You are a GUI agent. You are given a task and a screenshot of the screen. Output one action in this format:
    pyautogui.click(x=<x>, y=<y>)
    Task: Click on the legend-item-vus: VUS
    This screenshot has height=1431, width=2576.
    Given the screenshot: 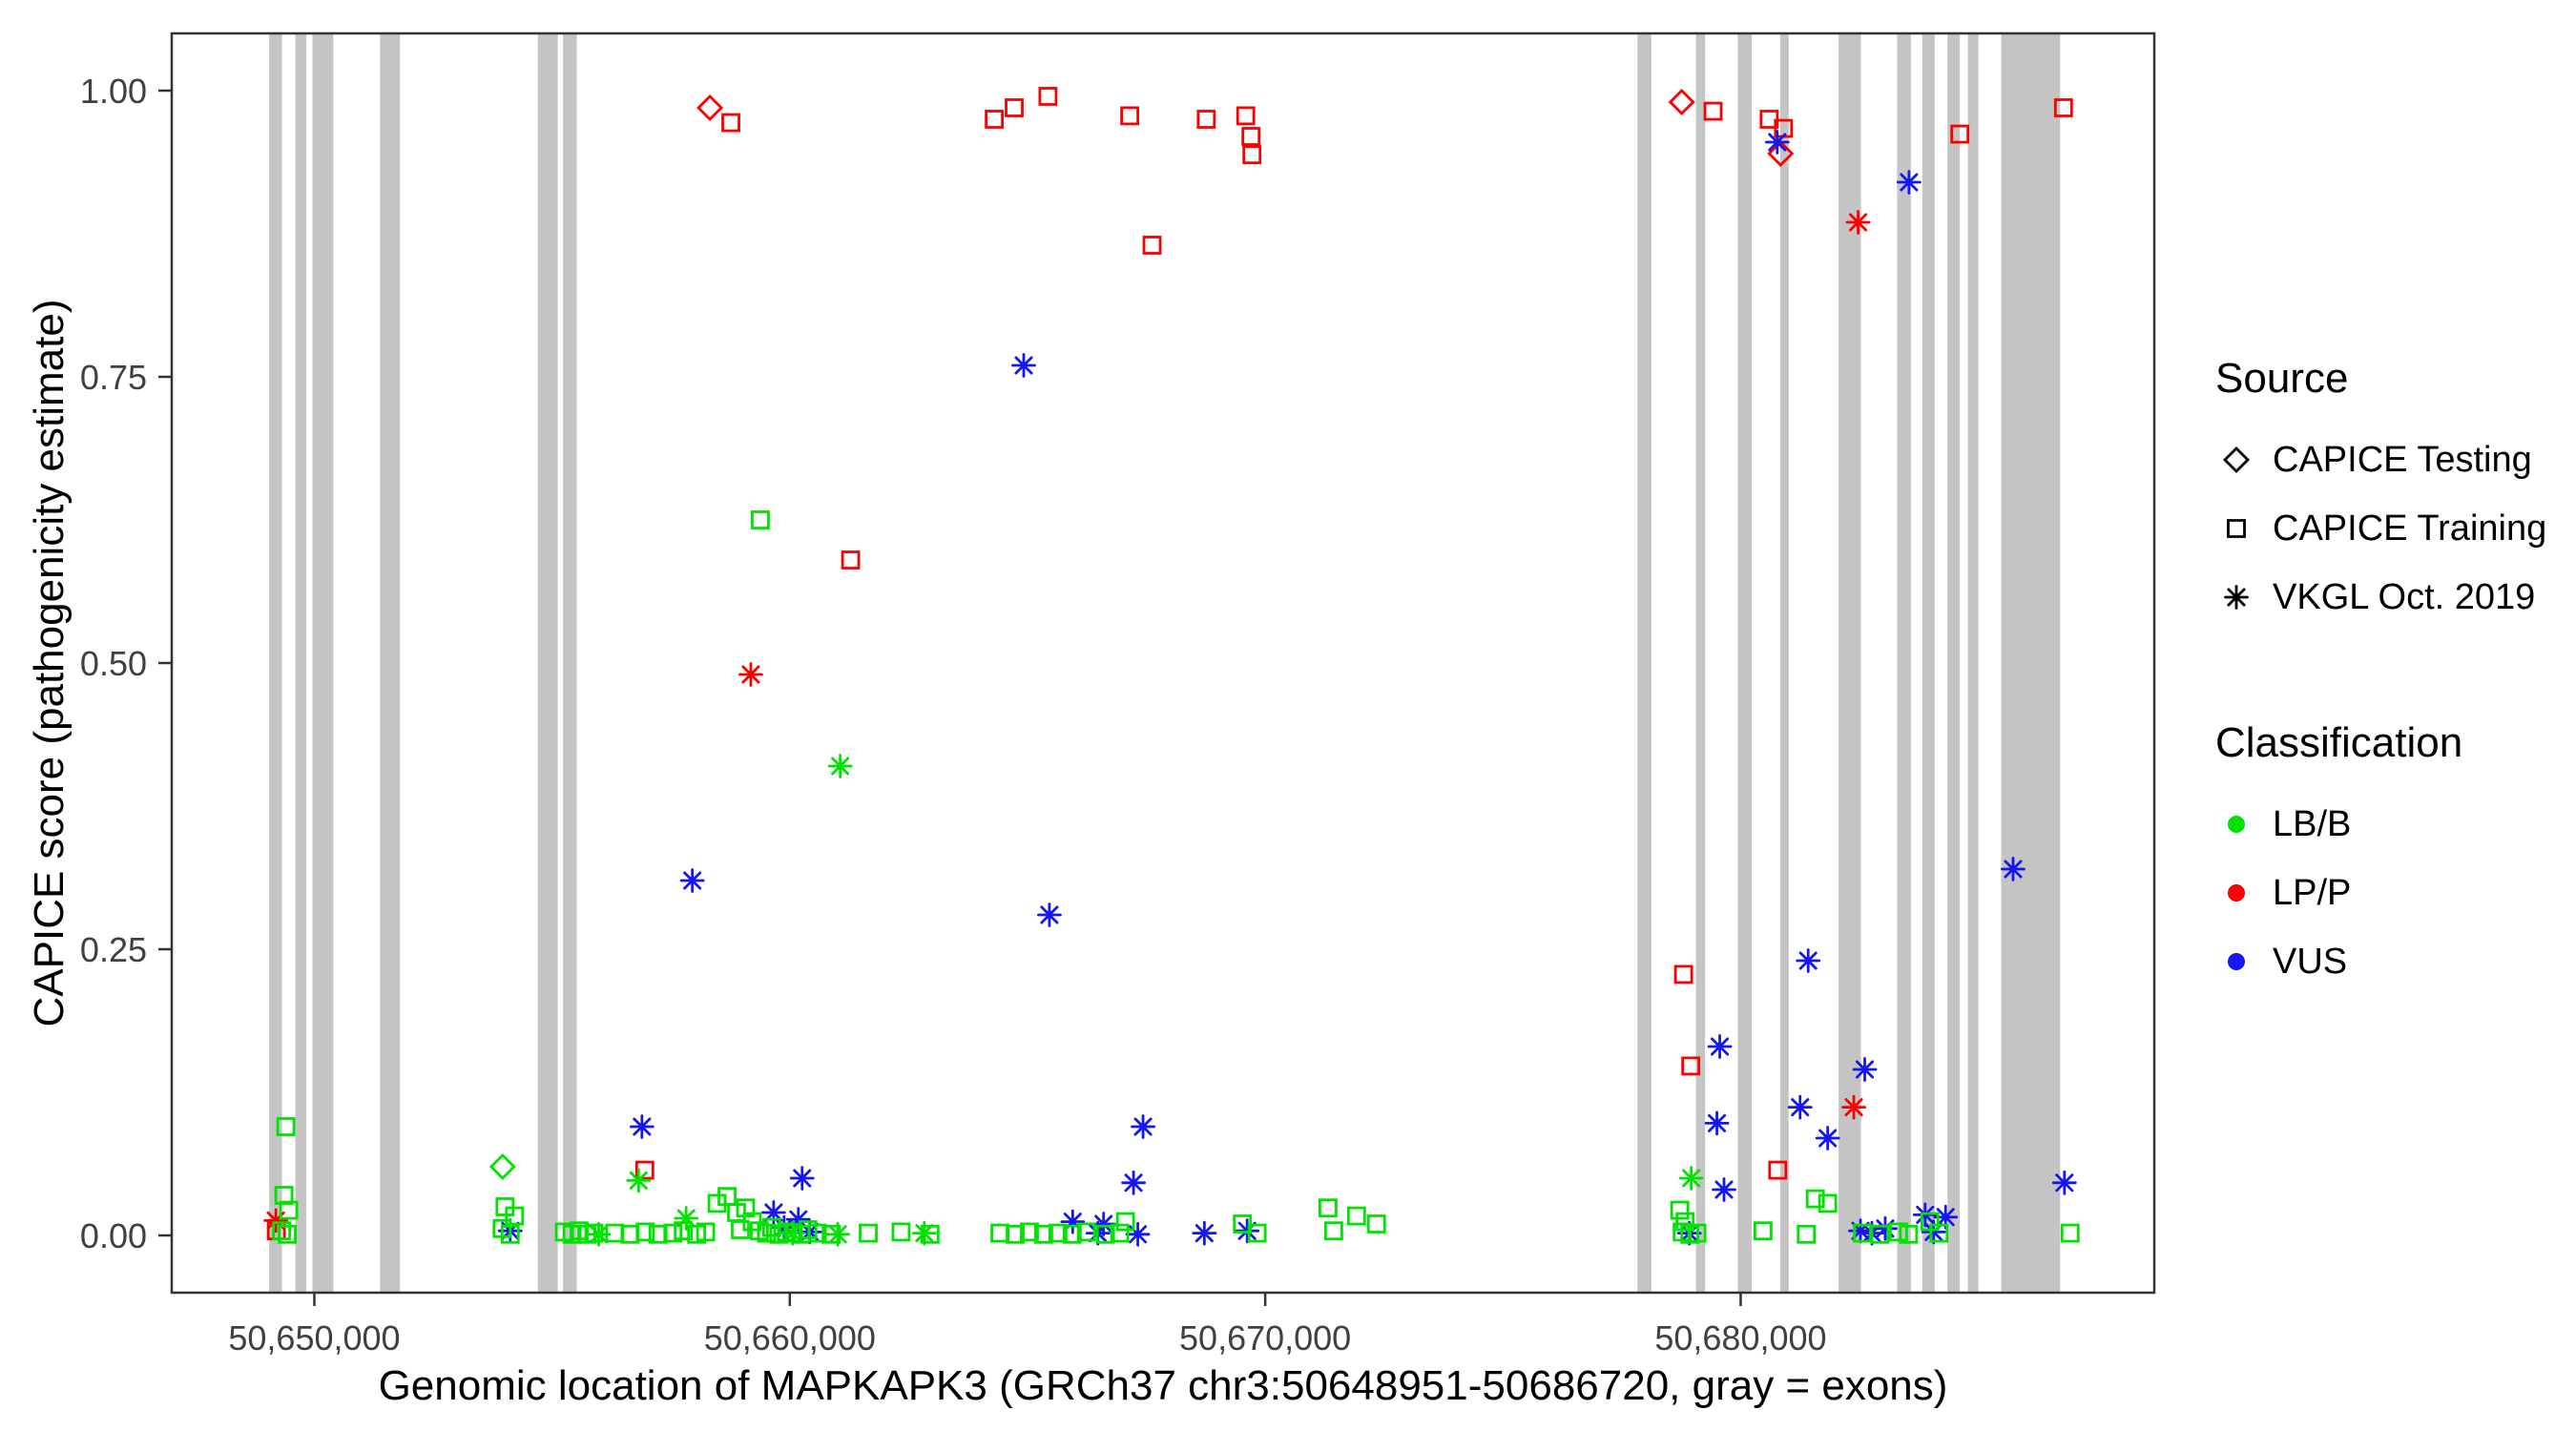 What is the action you would take?
    pyautogui.click(x=2392, y=962)
    